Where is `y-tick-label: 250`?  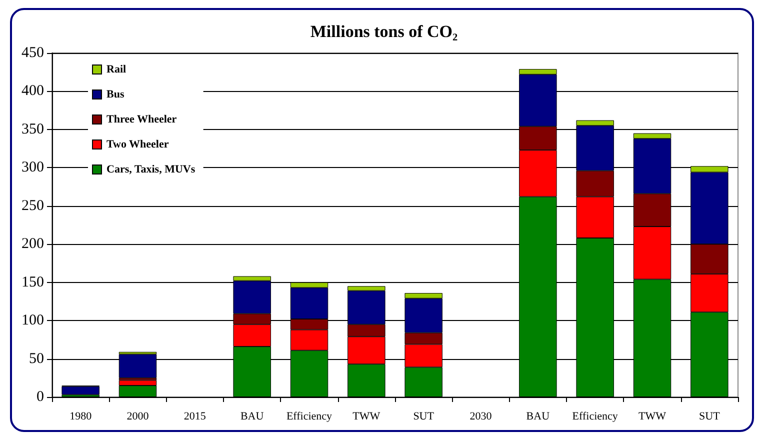 y-tick-label: 250 is located at coordinates (33, 206).